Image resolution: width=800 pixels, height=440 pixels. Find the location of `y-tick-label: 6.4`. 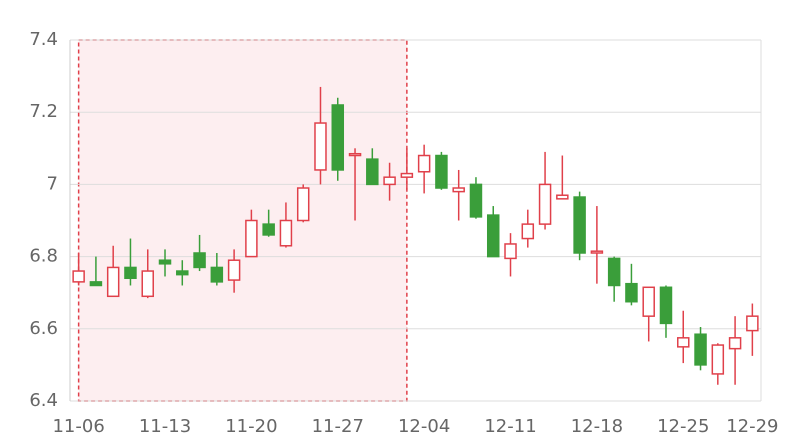

y-tick-label: 6.4 is located at coordinates (43, 400).